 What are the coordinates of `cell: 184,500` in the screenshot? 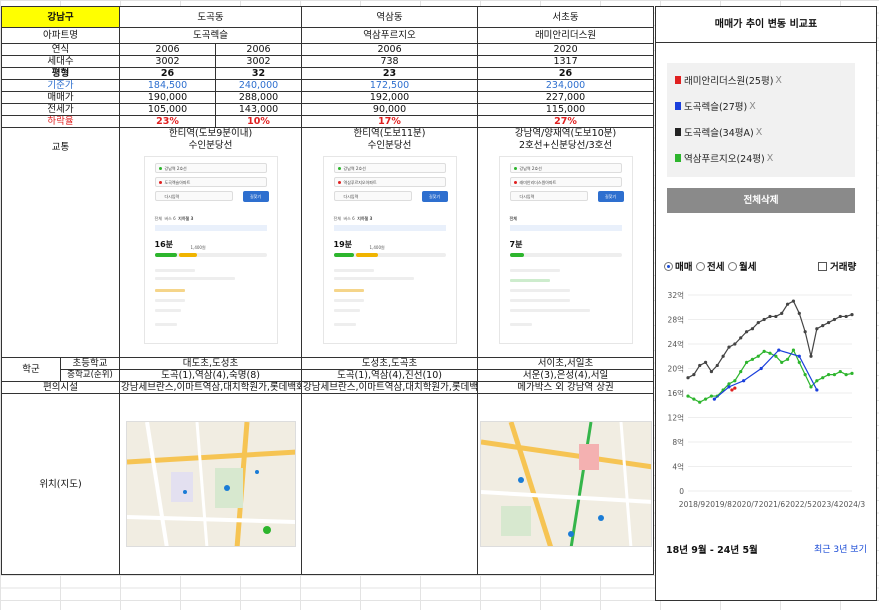 It's located at (168, 85).